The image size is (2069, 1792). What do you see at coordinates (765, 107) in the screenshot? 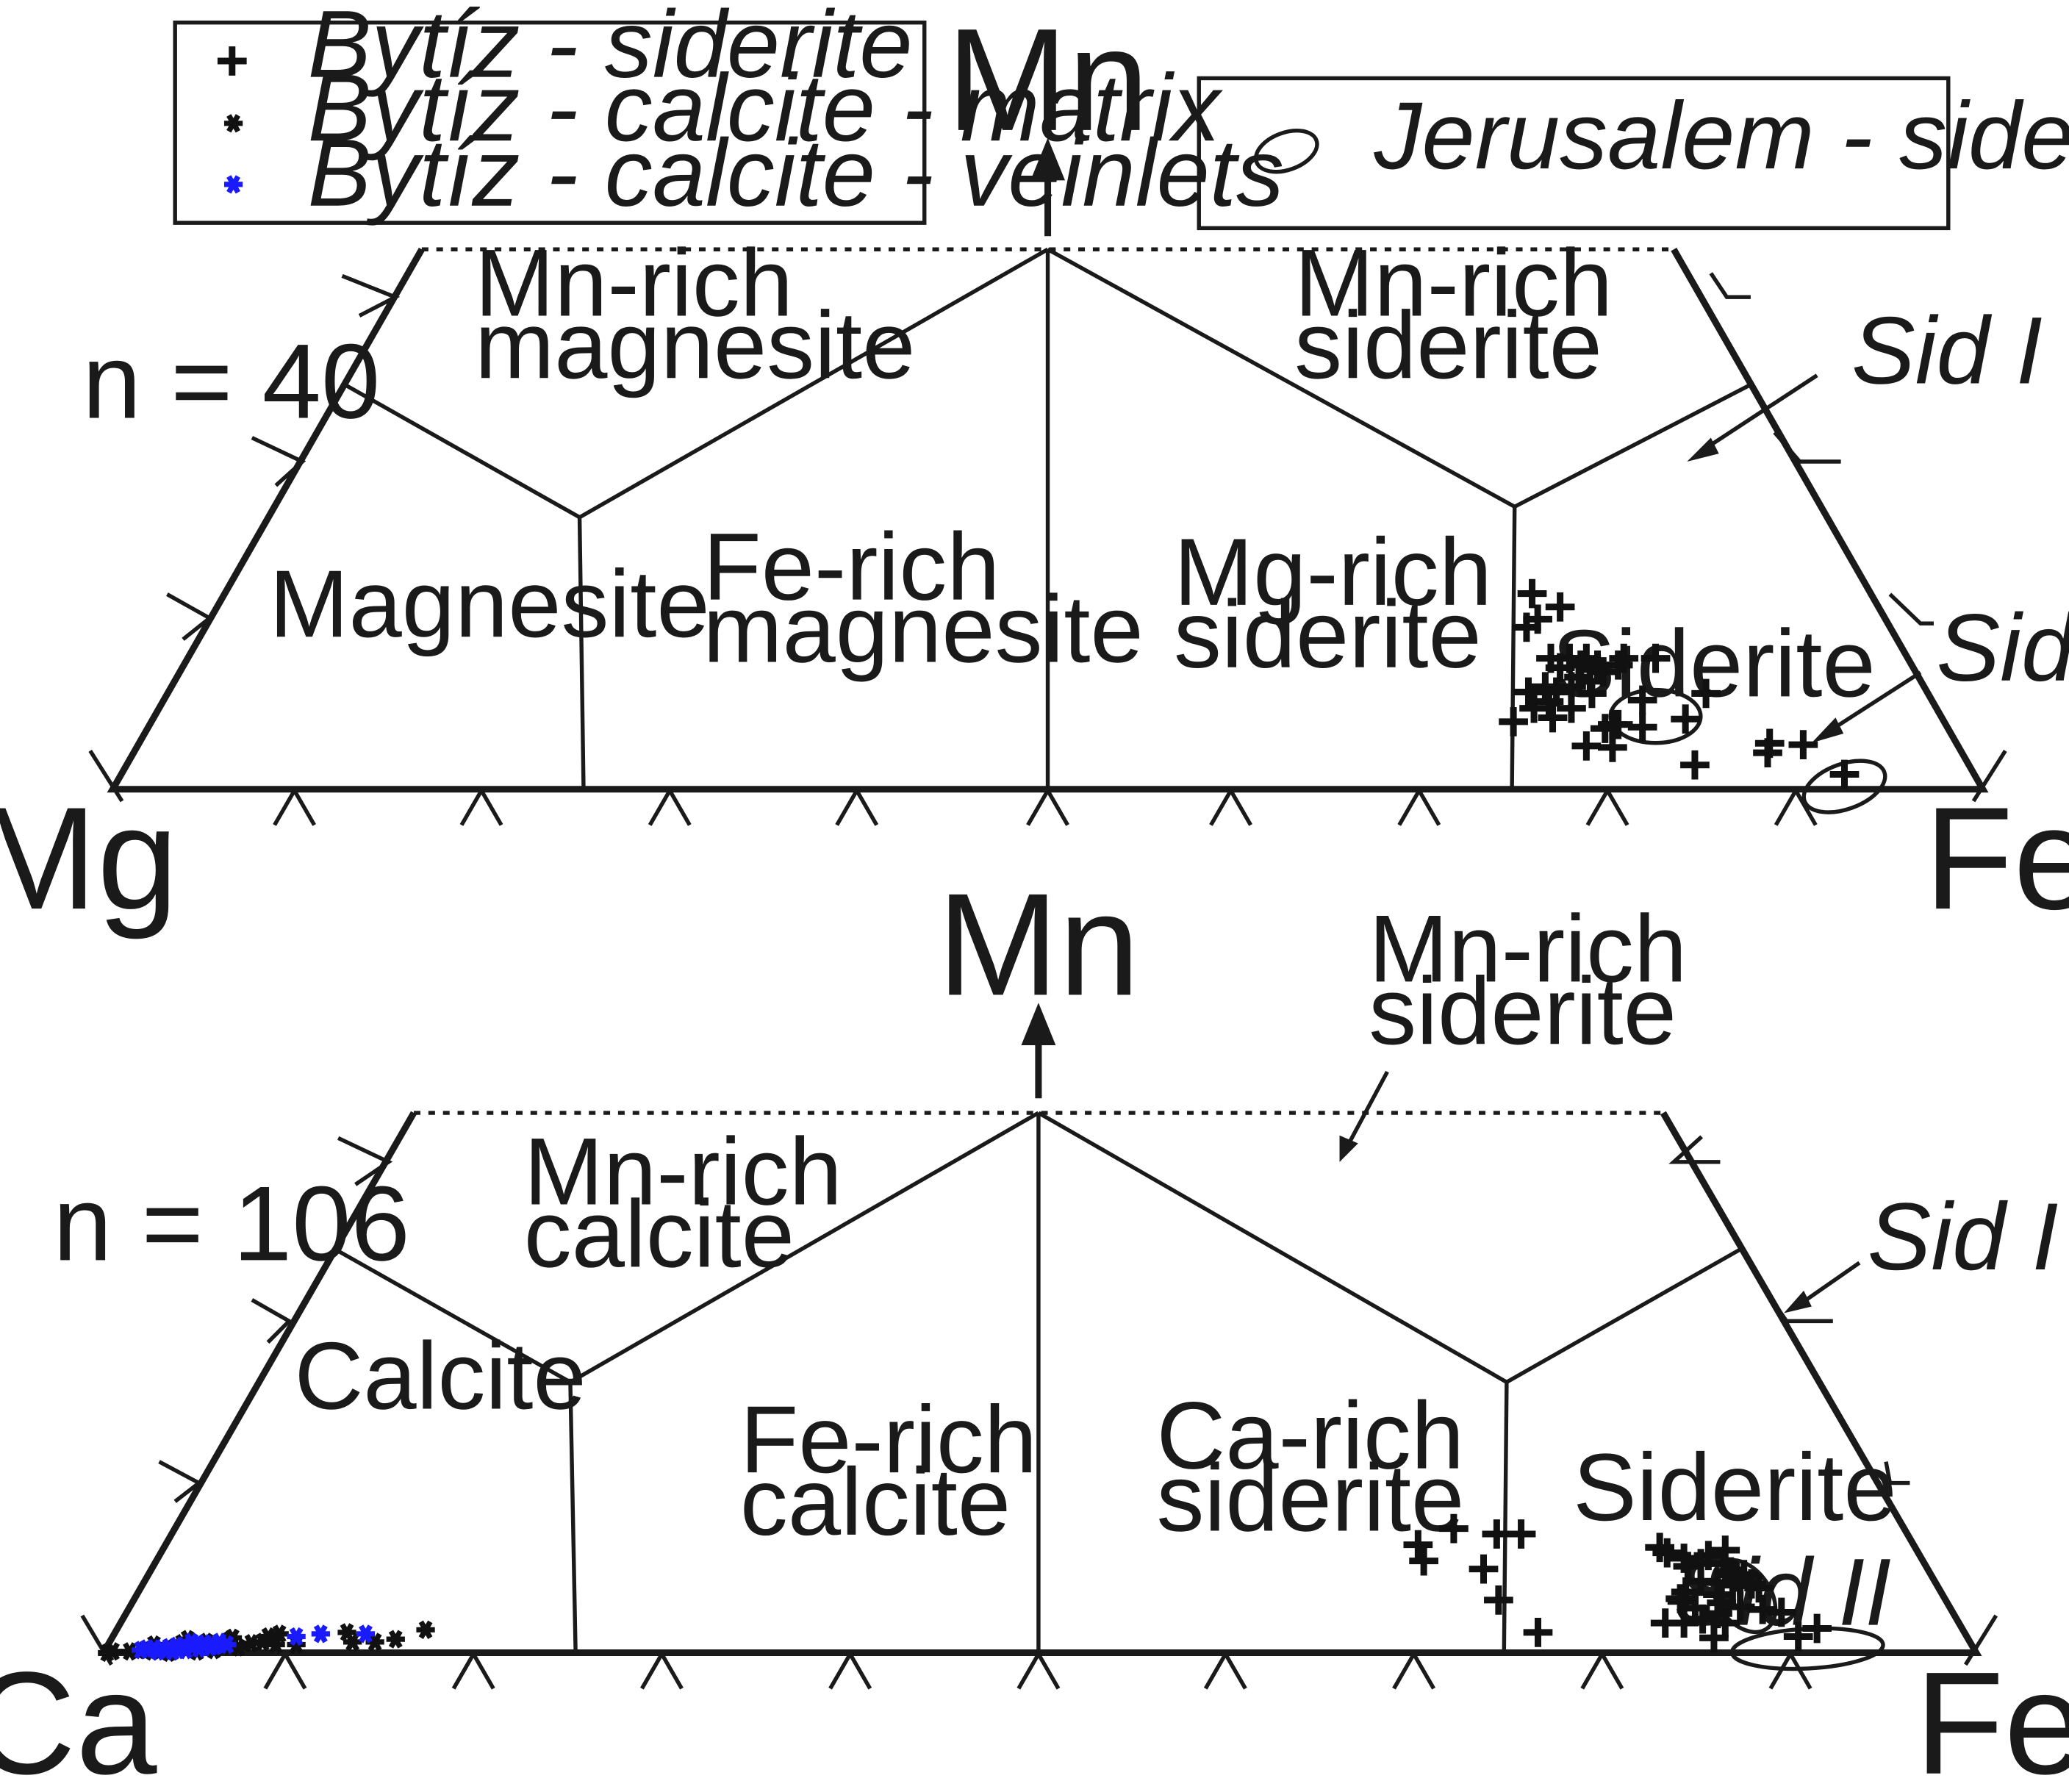
I see `legend-item-calcite-matrix: Bytíz - calcite - matrix` at bounding box center [765, 107].